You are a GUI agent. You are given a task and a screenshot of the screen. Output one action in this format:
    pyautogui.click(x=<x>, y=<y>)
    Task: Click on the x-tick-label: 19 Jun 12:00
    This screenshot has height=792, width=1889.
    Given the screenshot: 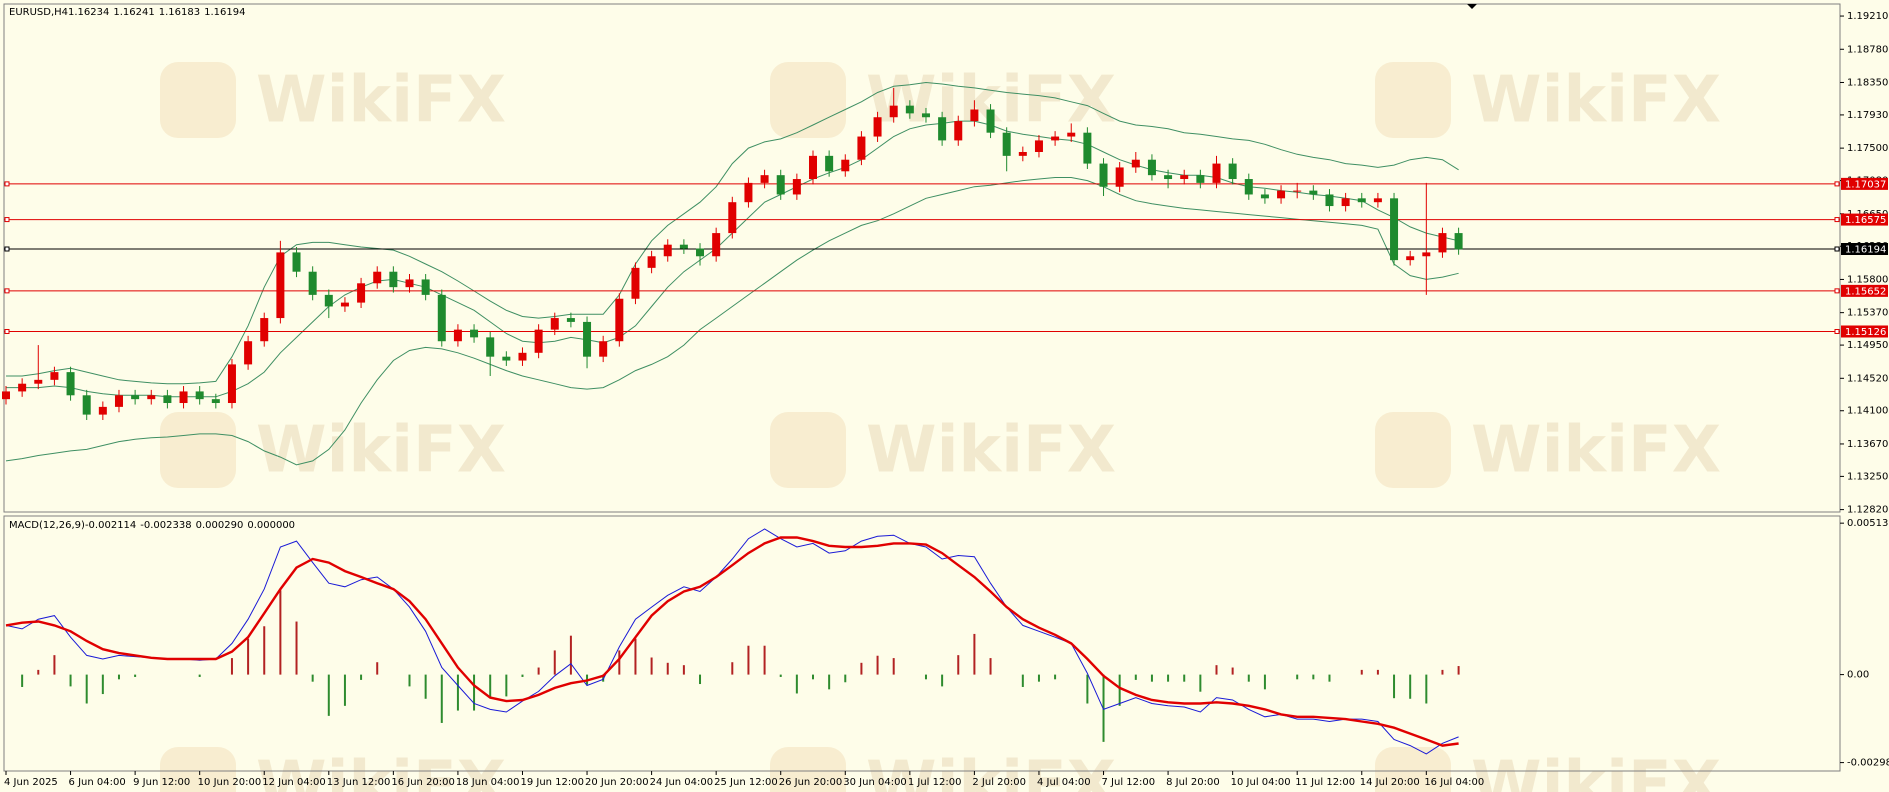 What is the action you would take?
    pyautogui.click(x=552, y=782)
    